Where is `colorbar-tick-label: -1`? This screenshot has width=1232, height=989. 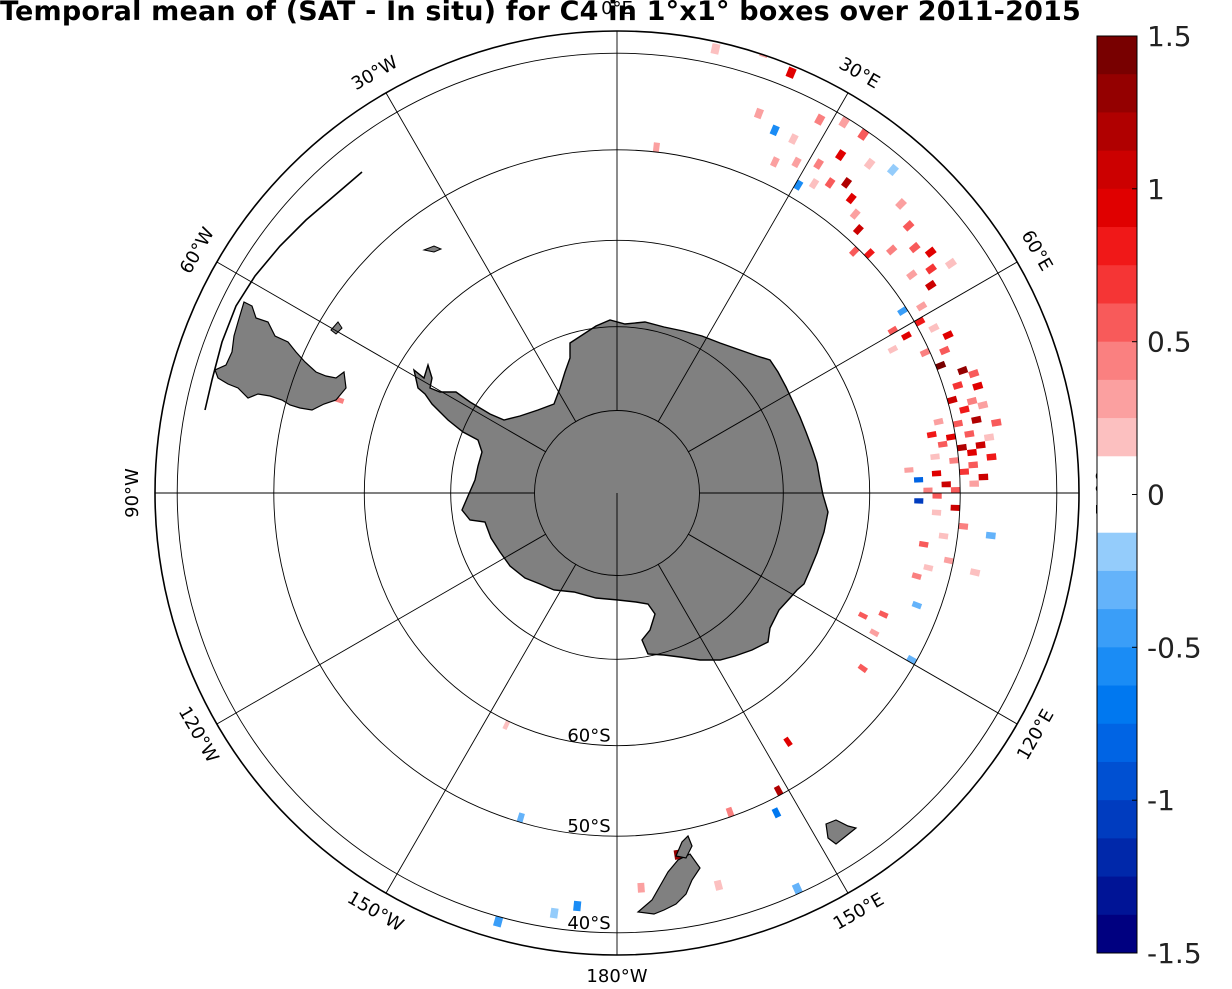 colorbar-tick-label: -1 is located at coordinates (1161, 800).